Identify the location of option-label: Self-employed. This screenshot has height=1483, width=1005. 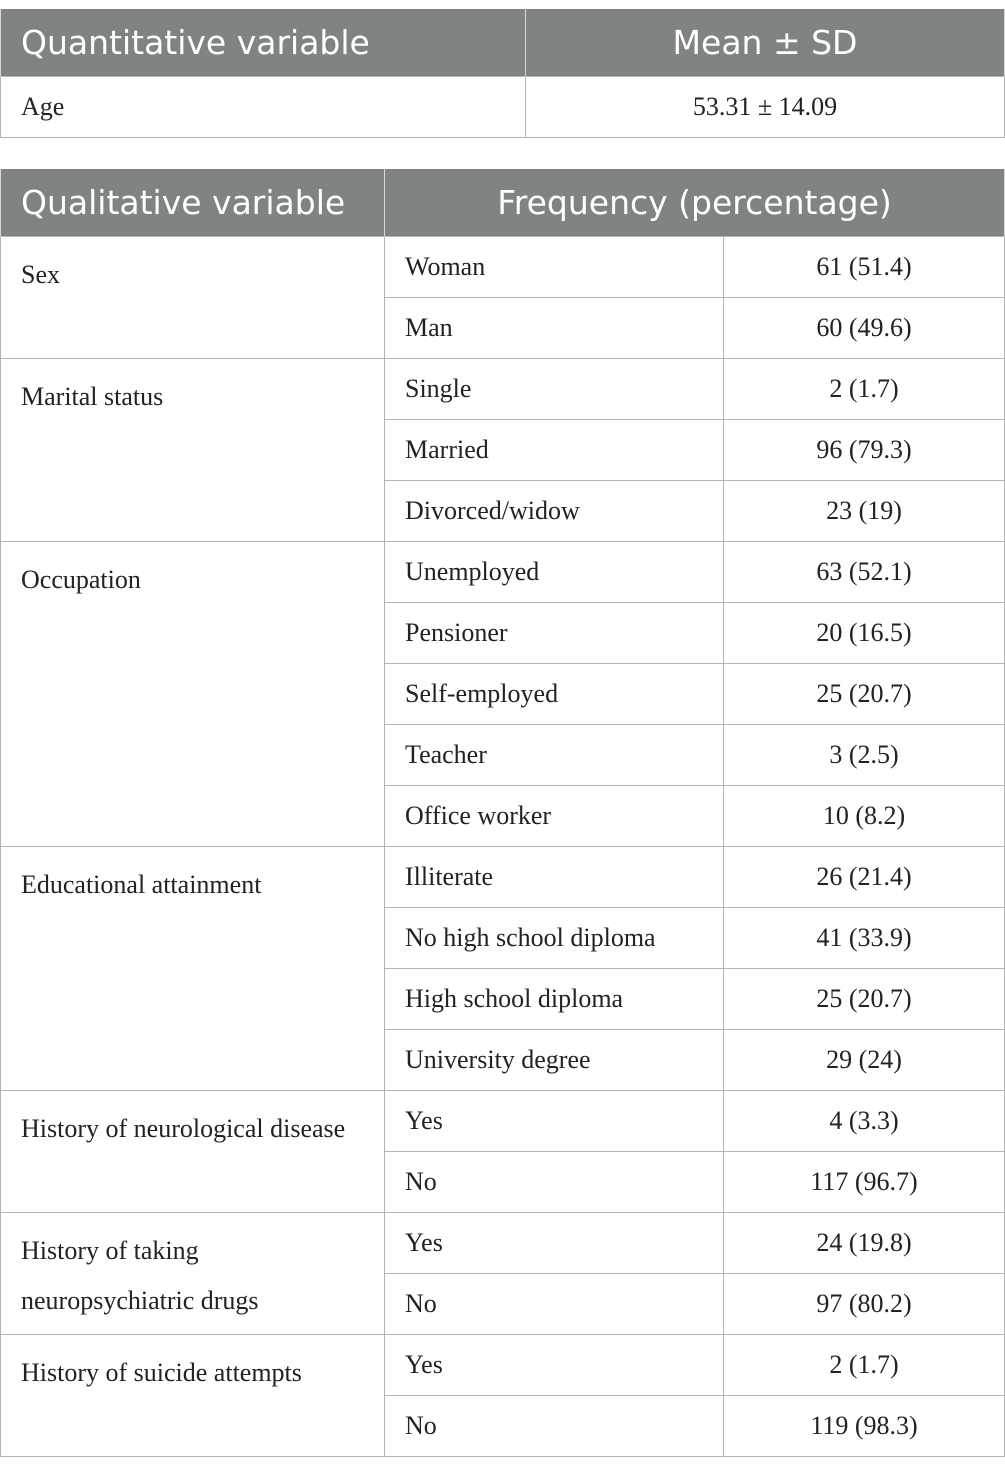
(554, 694).